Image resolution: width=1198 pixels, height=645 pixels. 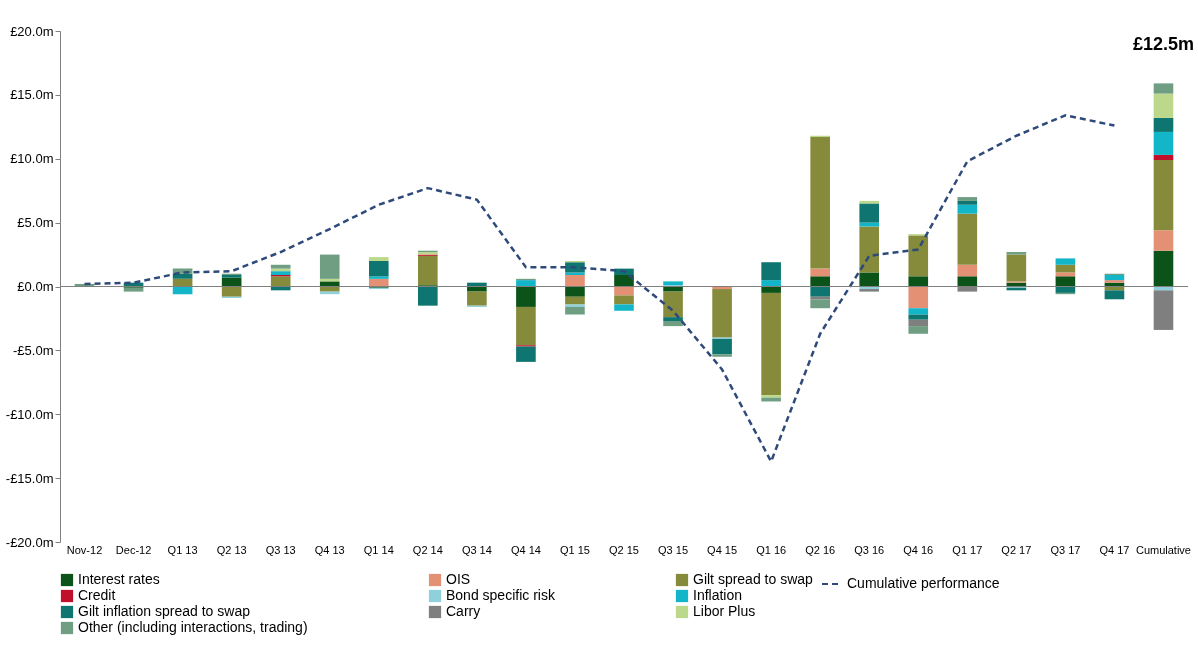 What do you see at coordinates (29, 478) in the screenshot?
I see `y-tick-label: -£15.0m` at bounding box center [29, 478].